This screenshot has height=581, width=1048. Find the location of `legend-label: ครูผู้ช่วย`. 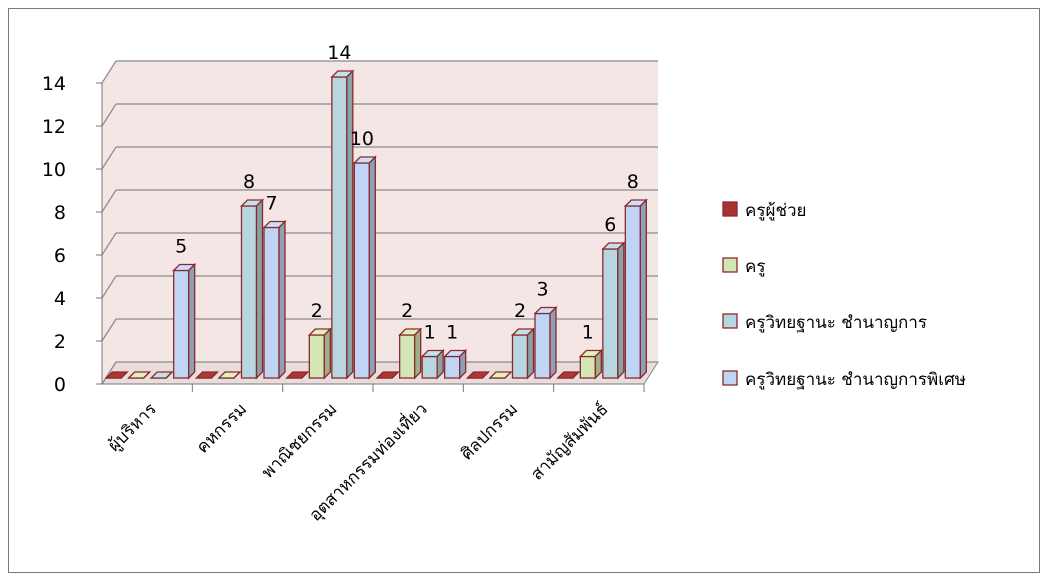

legend-label: ครูผู้ช่วย is located at coordinates (776, 211).